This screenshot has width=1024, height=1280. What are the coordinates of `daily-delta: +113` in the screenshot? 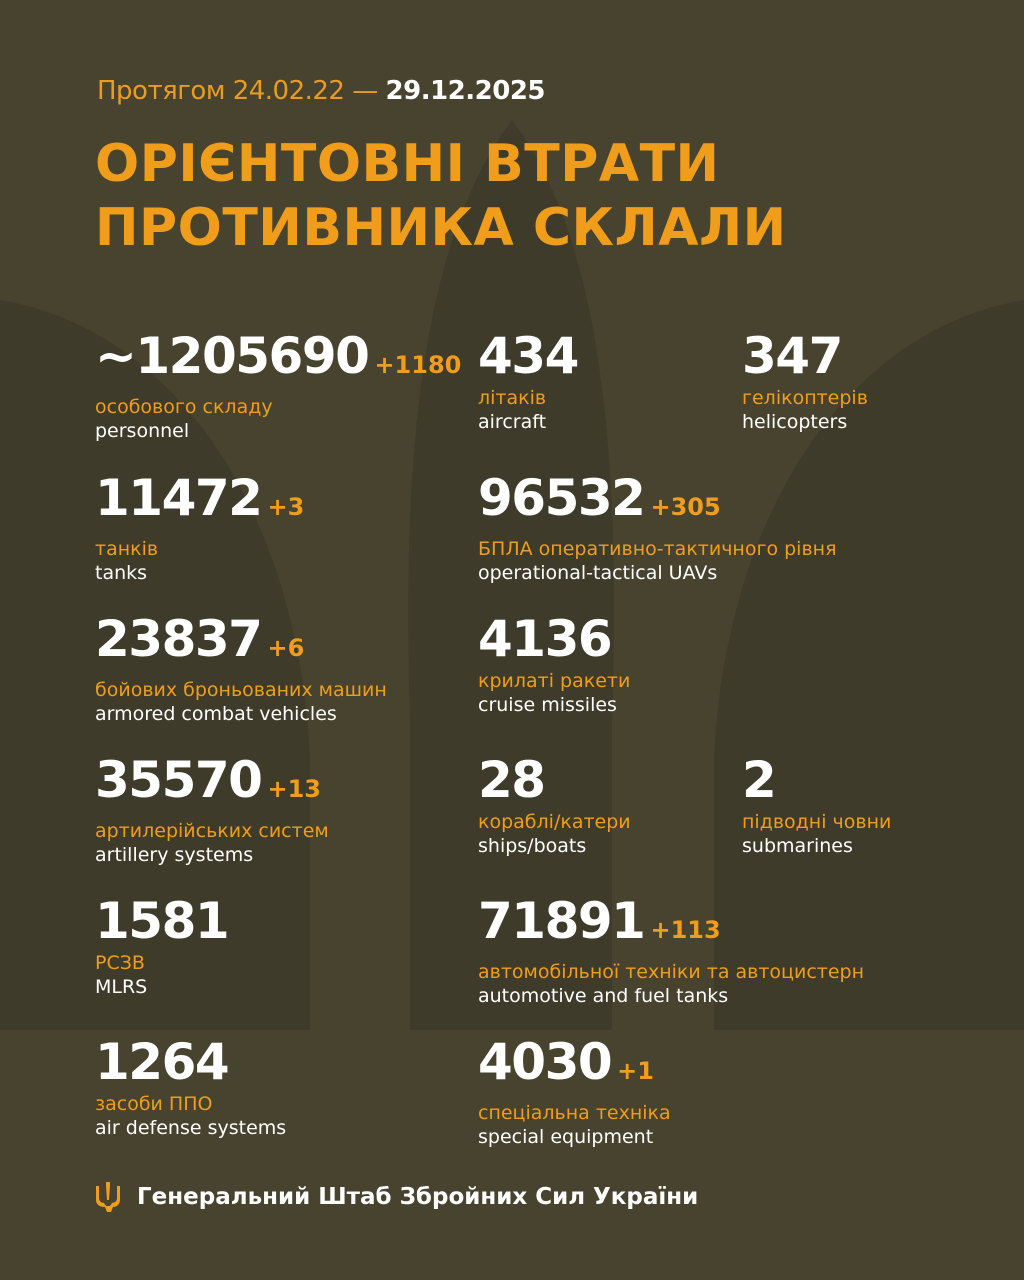 It's located at (685, 930).